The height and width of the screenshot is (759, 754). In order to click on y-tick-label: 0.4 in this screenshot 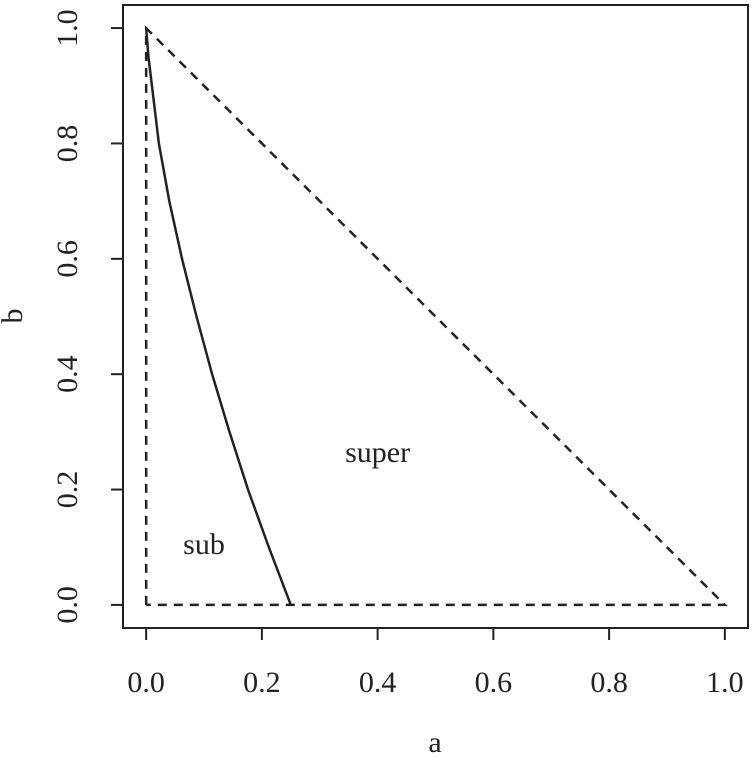, I will do `click(67, 374)`.